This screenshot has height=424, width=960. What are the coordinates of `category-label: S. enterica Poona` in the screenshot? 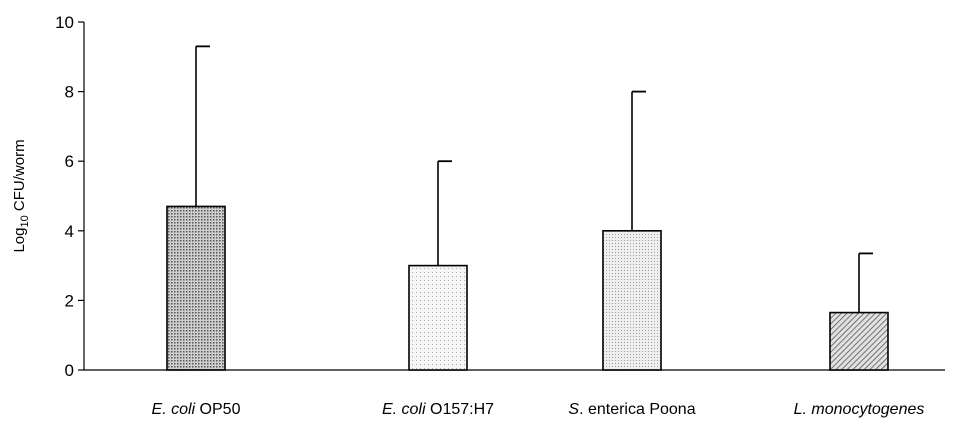 It's located at (631, 409).